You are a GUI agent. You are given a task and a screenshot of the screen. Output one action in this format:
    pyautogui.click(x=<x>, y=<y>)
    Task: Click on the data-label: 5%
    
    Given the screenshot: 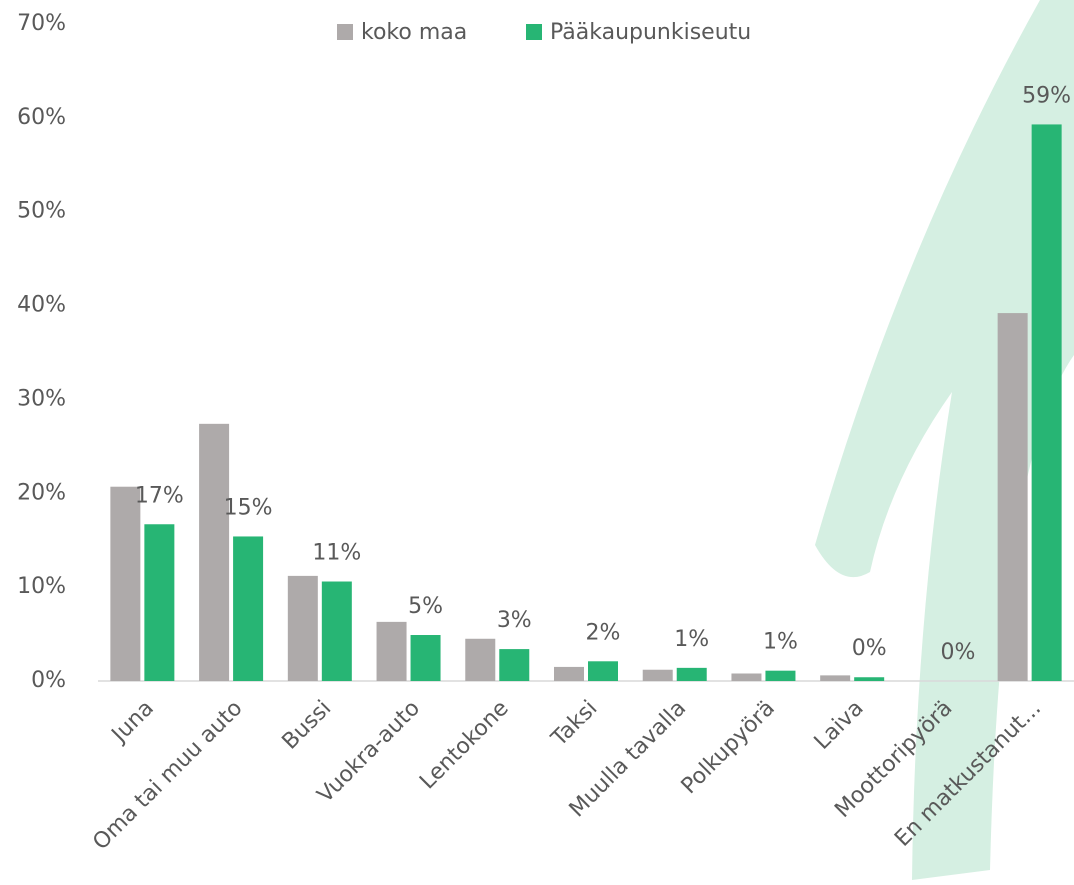 What is the action you would take?
    pyautogui.click(x=425, y=606)
    